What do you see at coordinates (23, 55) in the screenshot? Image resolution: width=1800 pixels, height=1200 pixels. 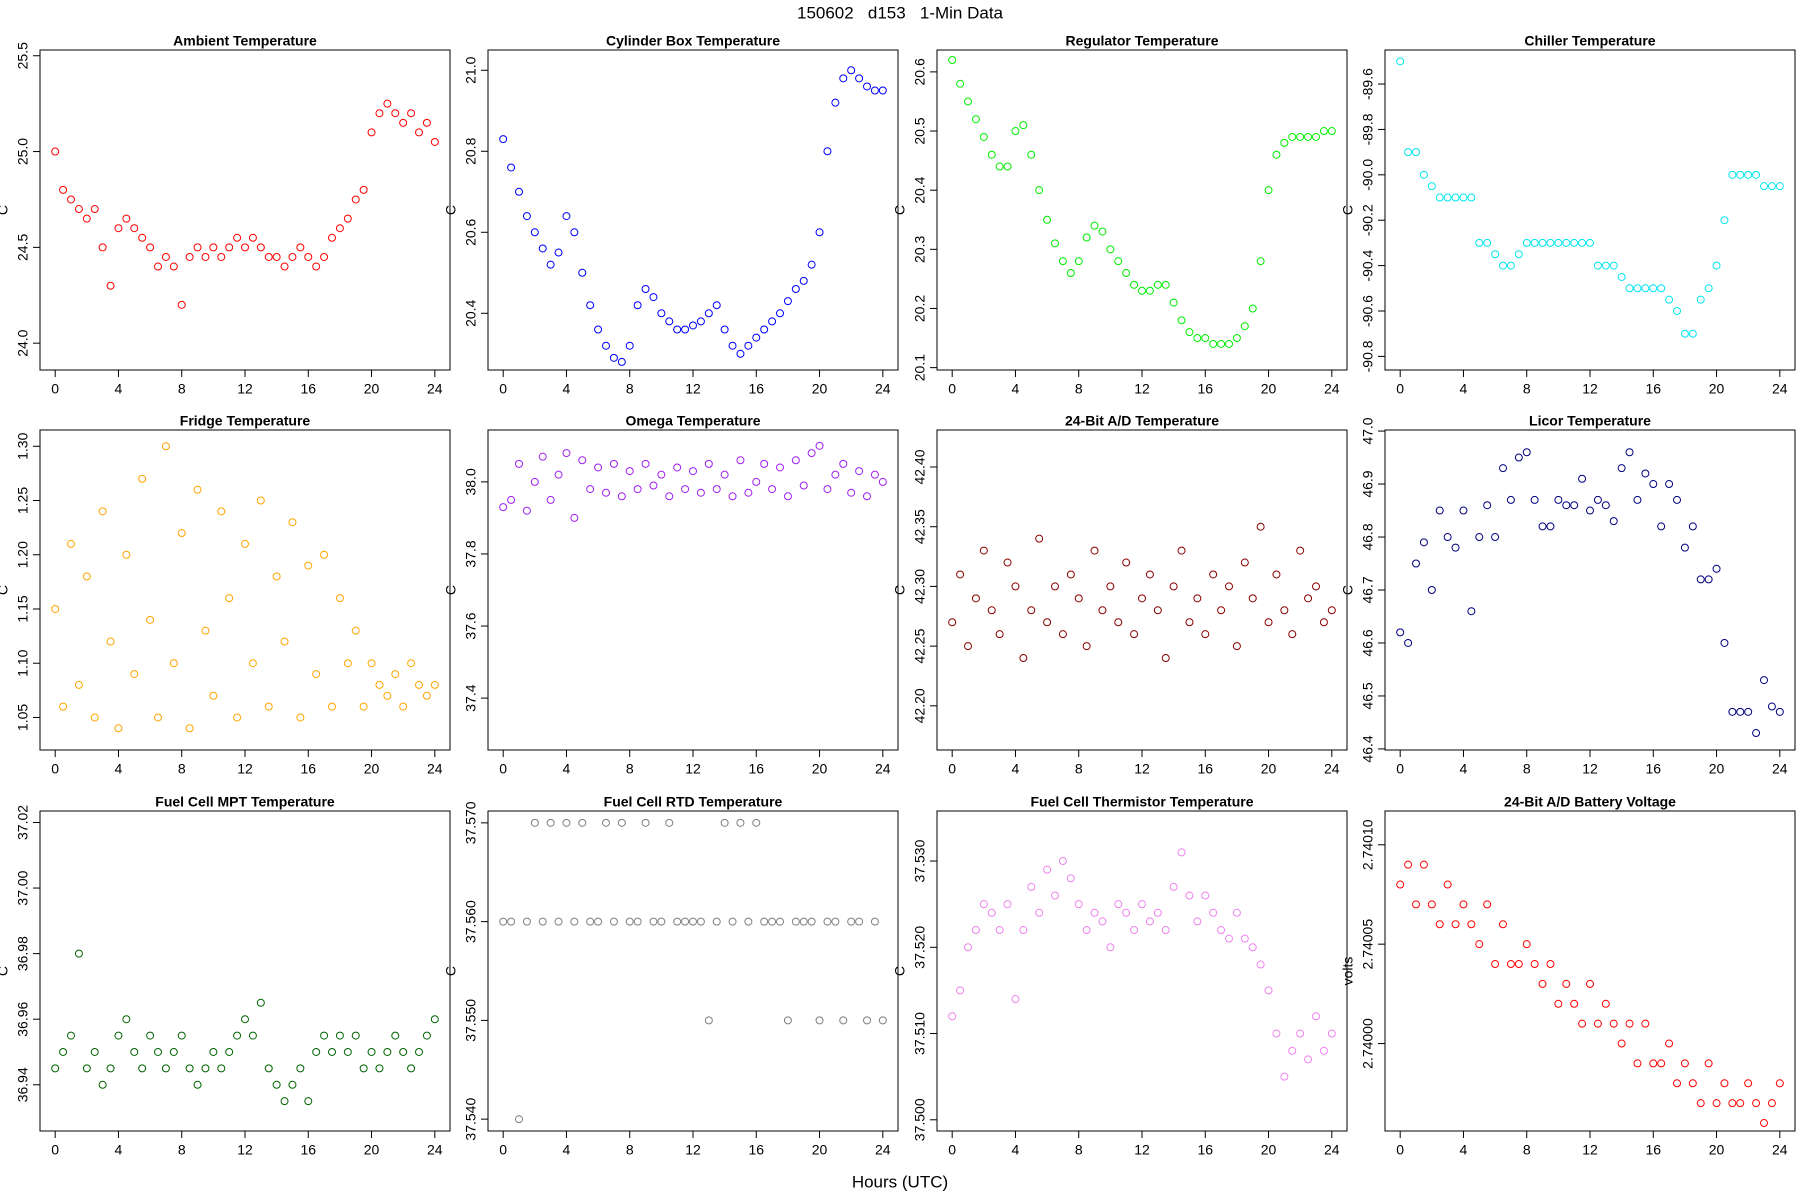 I see `y-tick-label: 25.5` at bounding box center [23, 55].